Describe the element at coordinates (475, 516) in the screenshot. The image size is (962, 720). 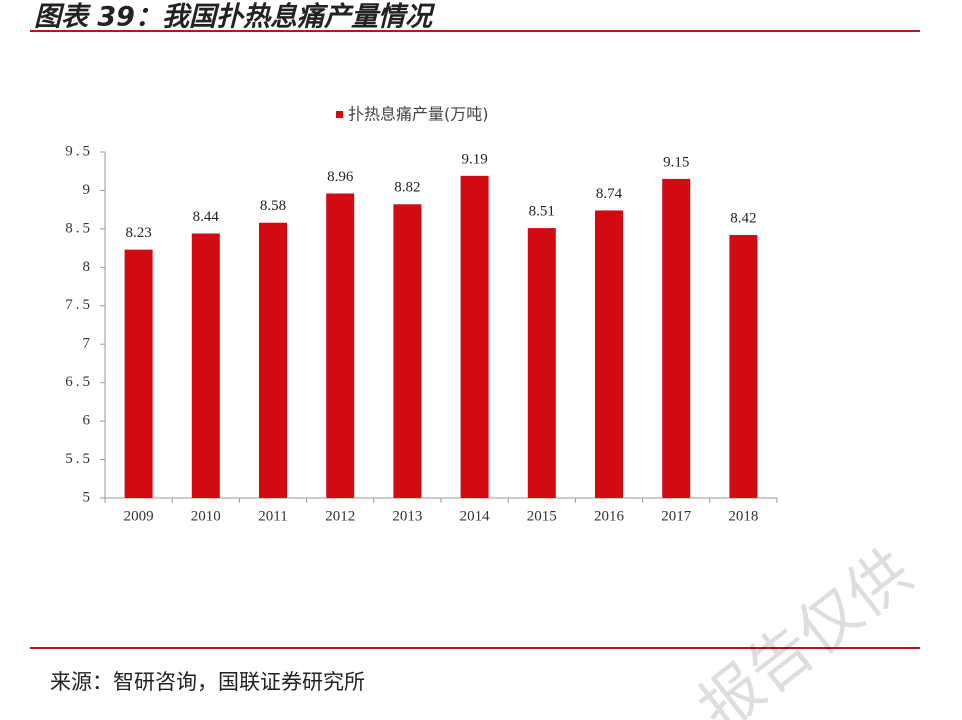
I see `x-tick-label: 2014` at that location.